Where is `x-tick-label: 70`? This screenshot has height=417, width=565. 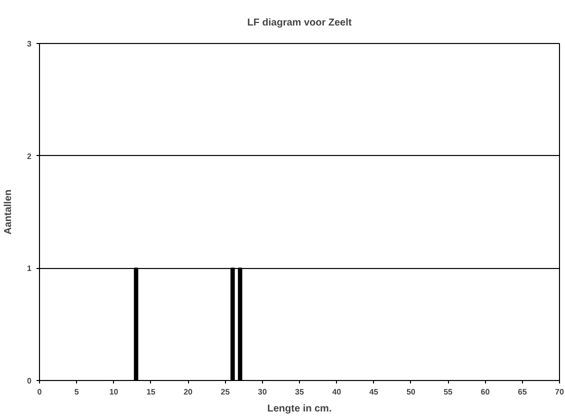 x-tick-label: 70 is located at coordinates (559, 392).